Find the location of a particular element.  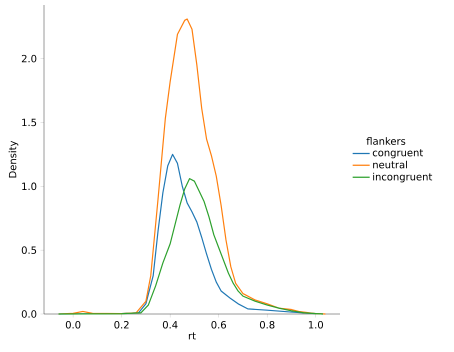

legend-title: flankers is located at coordinates (386, 141).